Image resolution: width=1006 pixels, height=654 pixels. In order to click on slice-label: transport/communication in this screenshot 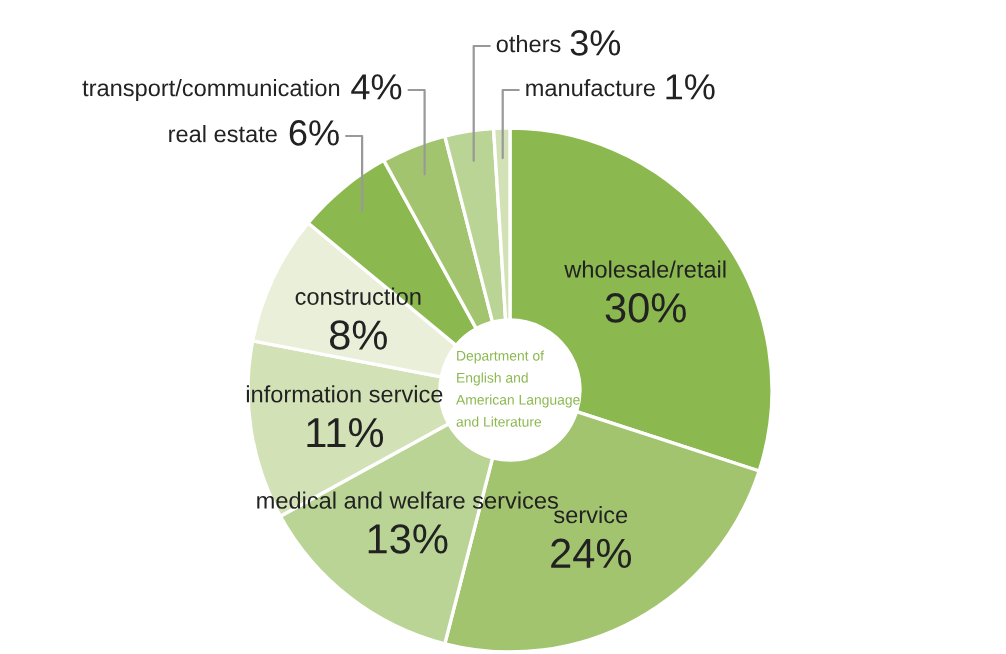, I will do `click(211, 90)`.